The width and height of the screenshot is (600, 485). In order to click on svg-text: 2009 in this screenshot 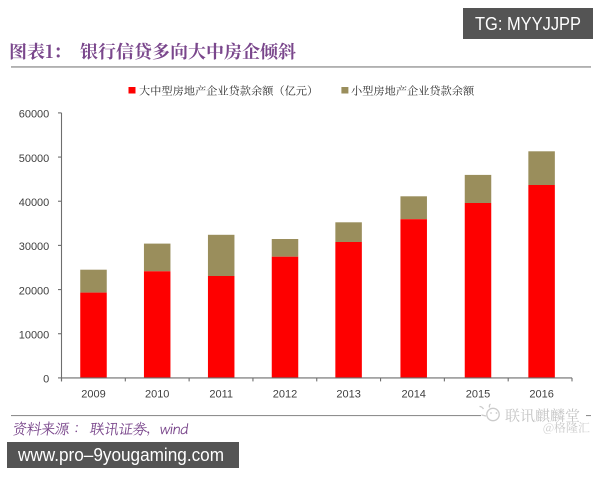, I will do `click(93, 394)`.